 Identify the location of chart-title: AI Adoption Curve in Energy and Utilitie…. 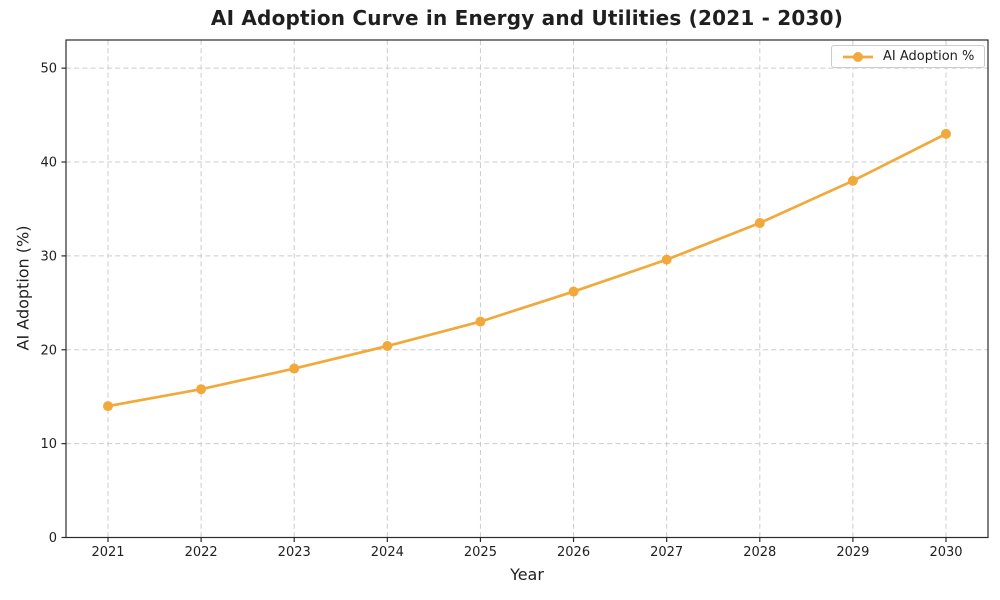
(527, 18).